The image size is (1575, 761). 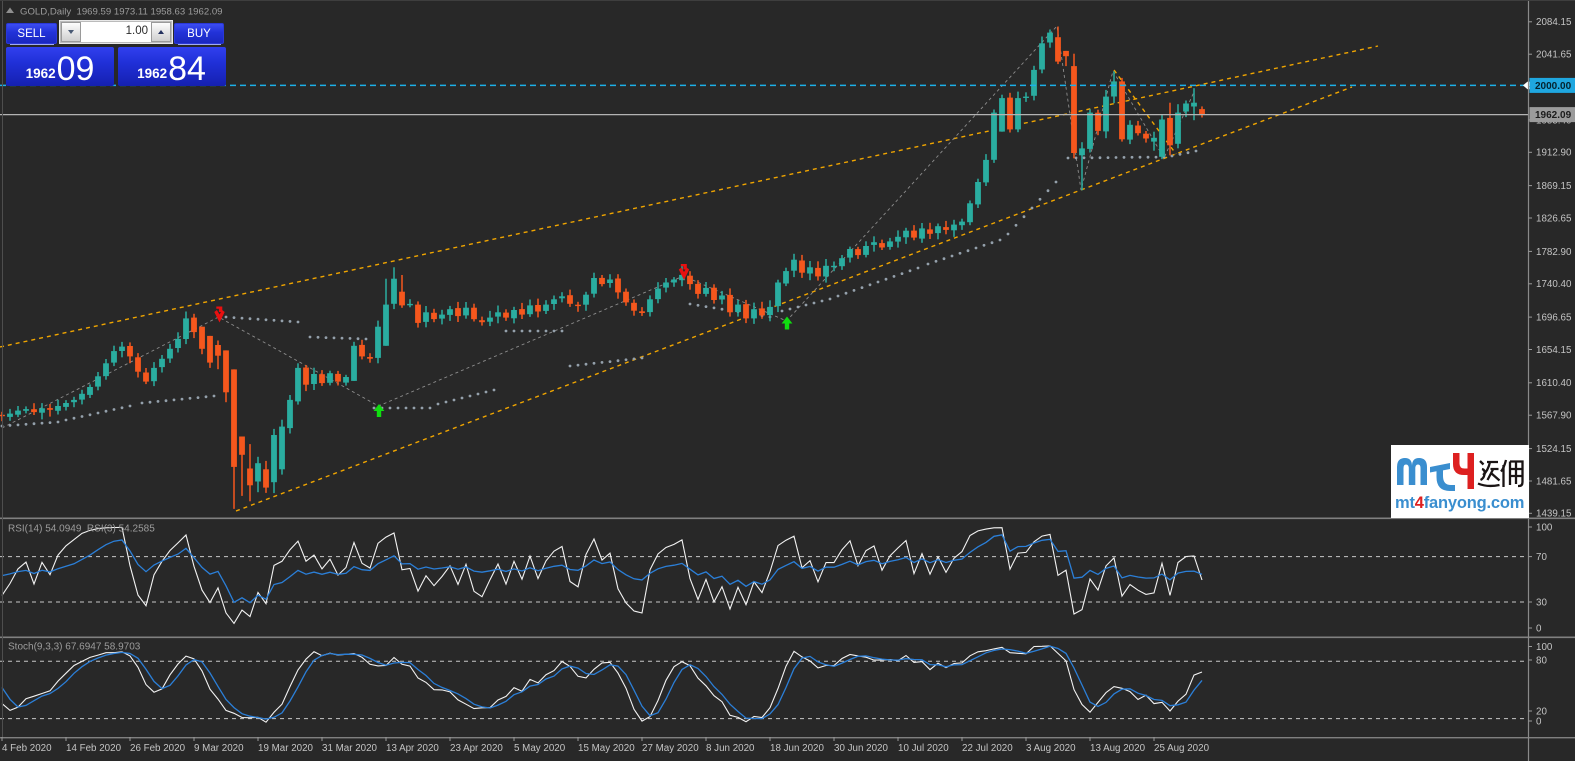 I want to click on svg-text: 1912.90, so click(x=1554, y=153).